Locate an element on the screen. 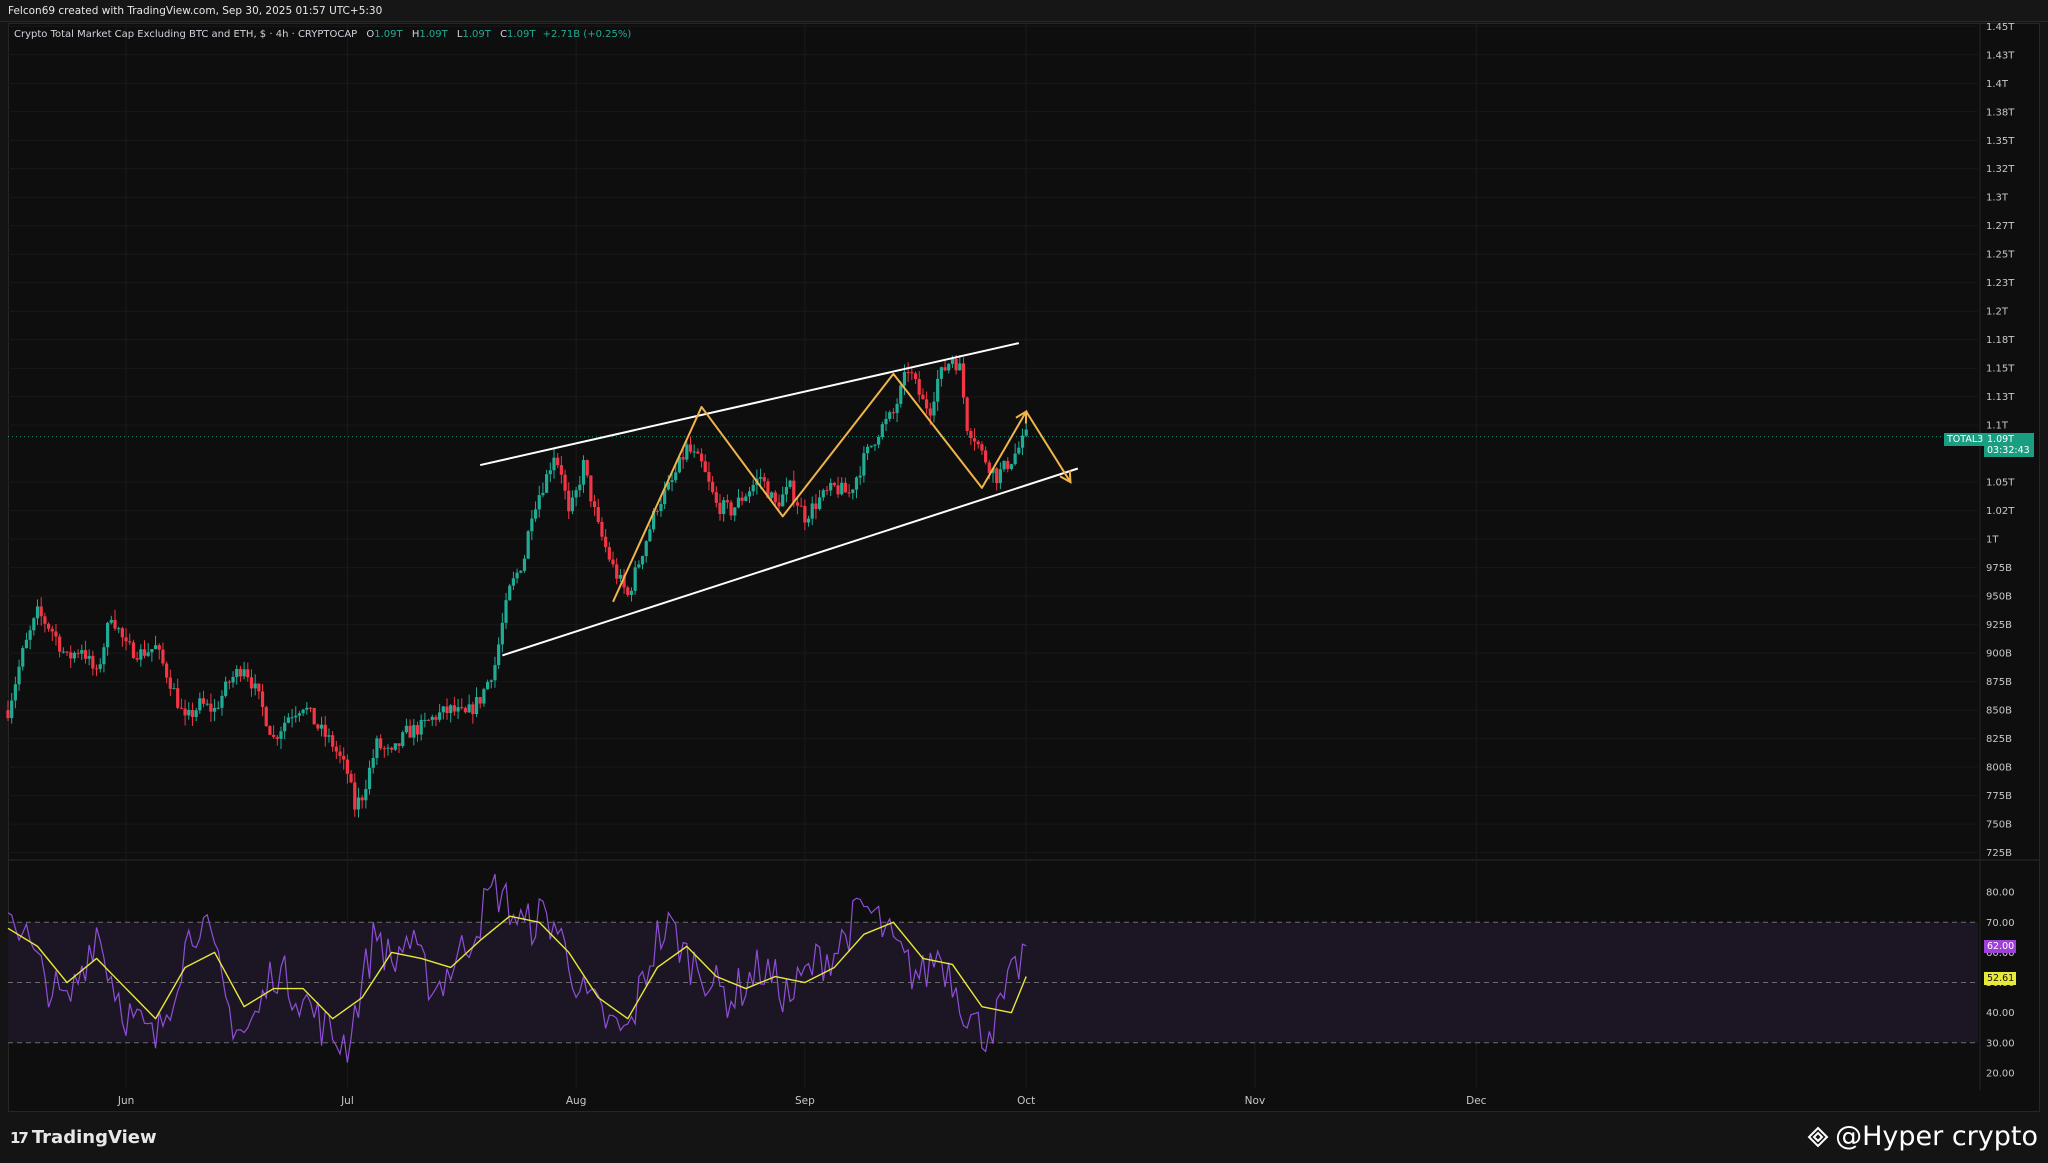 The width and height of the screenshot is (2048, 1163). rsi-axis-label: 20.00 is located at coordinates (2000, 1073).